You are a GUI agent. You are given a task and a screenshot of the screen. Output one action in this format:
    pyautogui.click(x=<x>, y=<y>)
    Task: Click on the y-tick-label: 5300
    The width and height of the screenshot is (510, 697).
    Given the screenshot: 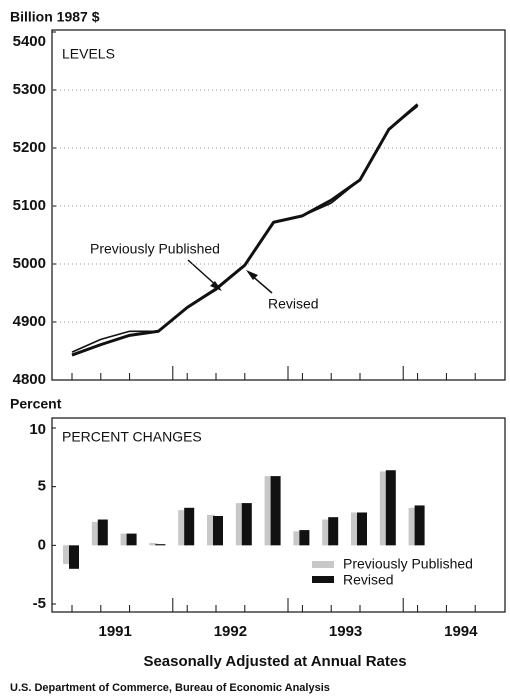 What is the action you would take?
    pyautogui.click(x=29, y=89)
    